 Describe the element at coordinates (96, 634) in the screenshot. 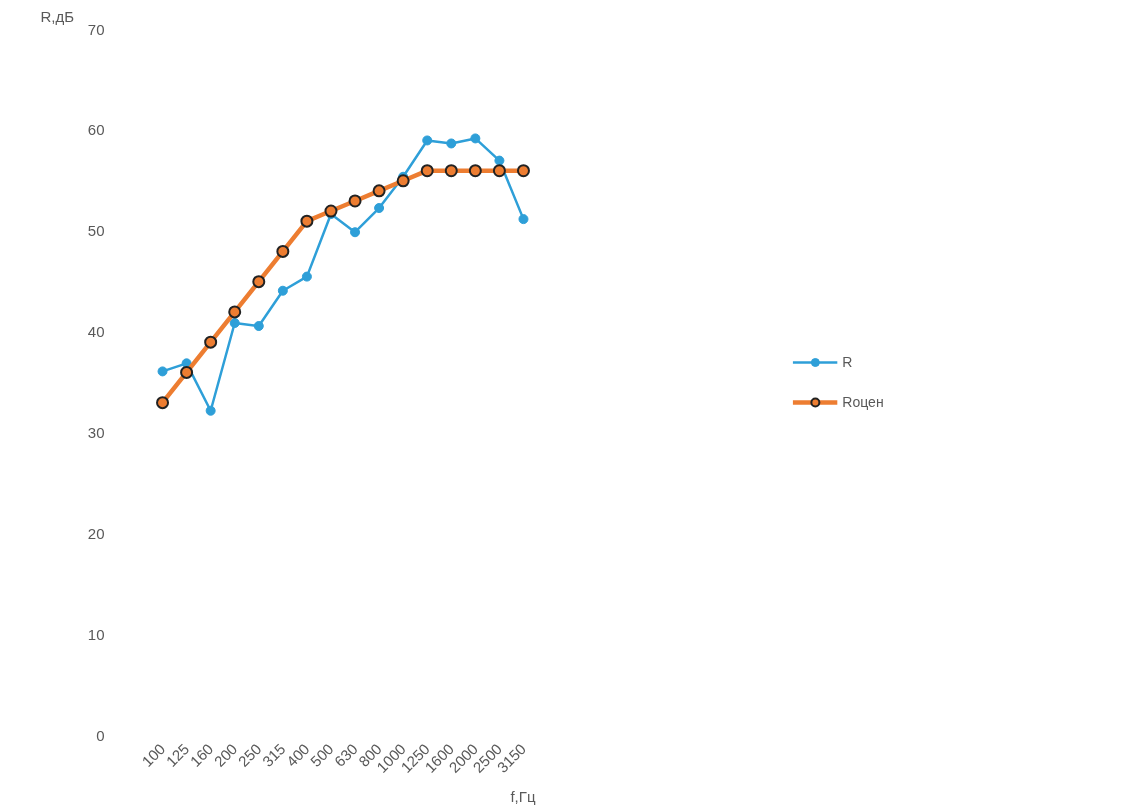

I see `y-tick-label: 10` at that location.